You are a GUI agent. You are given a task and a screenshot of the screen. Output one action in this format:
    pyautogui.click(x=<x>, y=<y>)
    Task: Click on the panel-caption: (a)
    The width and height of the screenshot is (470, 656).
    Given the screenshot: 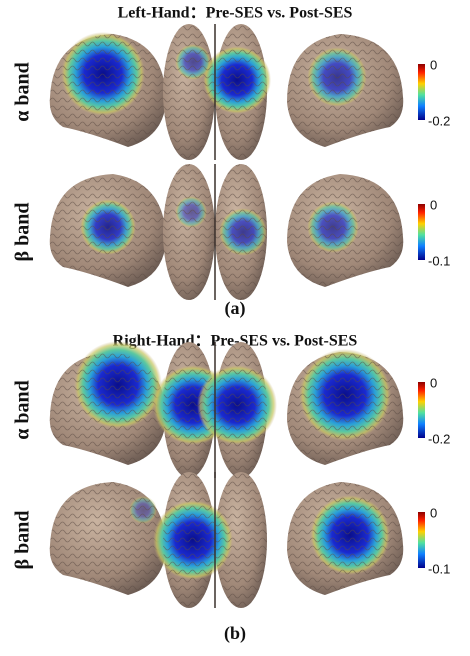 What is the action you would take?
    pyautogui.click(x=235, y=308)
    